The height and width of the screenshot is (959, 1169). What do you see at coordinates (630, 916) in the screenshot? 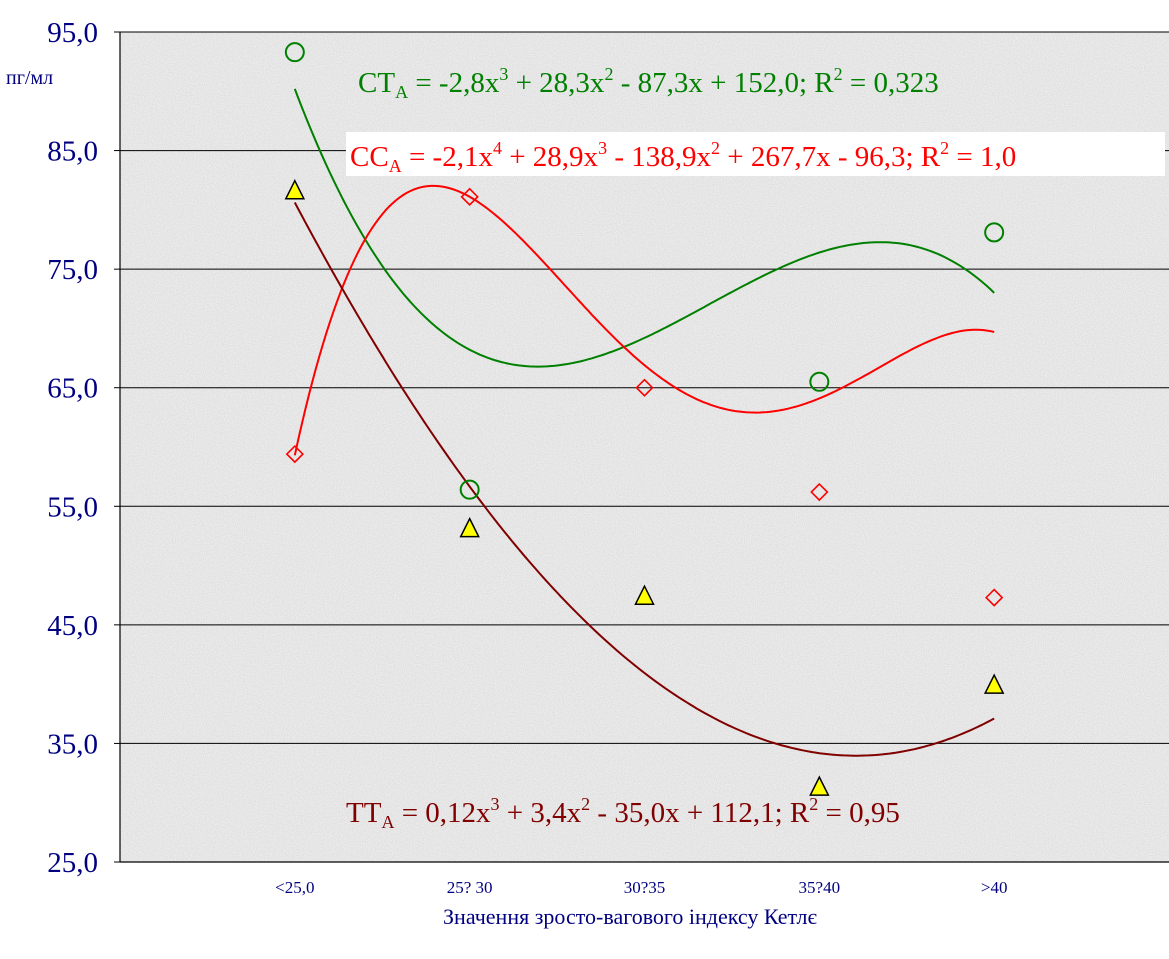
I see `x-axis-label: Значення зросто-вагового індексу Кетлє` at bounding box center [630, 916].